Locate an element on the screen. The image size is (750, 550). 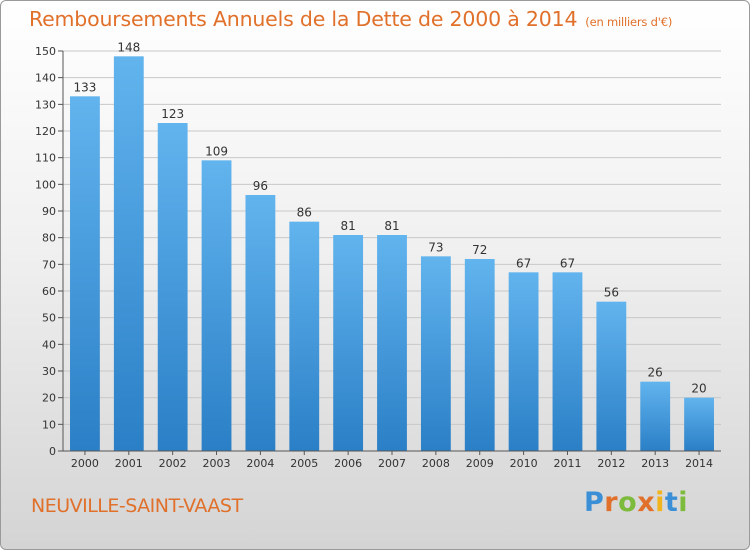
y-tick-label: 150 is located at coordinates (45, 51).